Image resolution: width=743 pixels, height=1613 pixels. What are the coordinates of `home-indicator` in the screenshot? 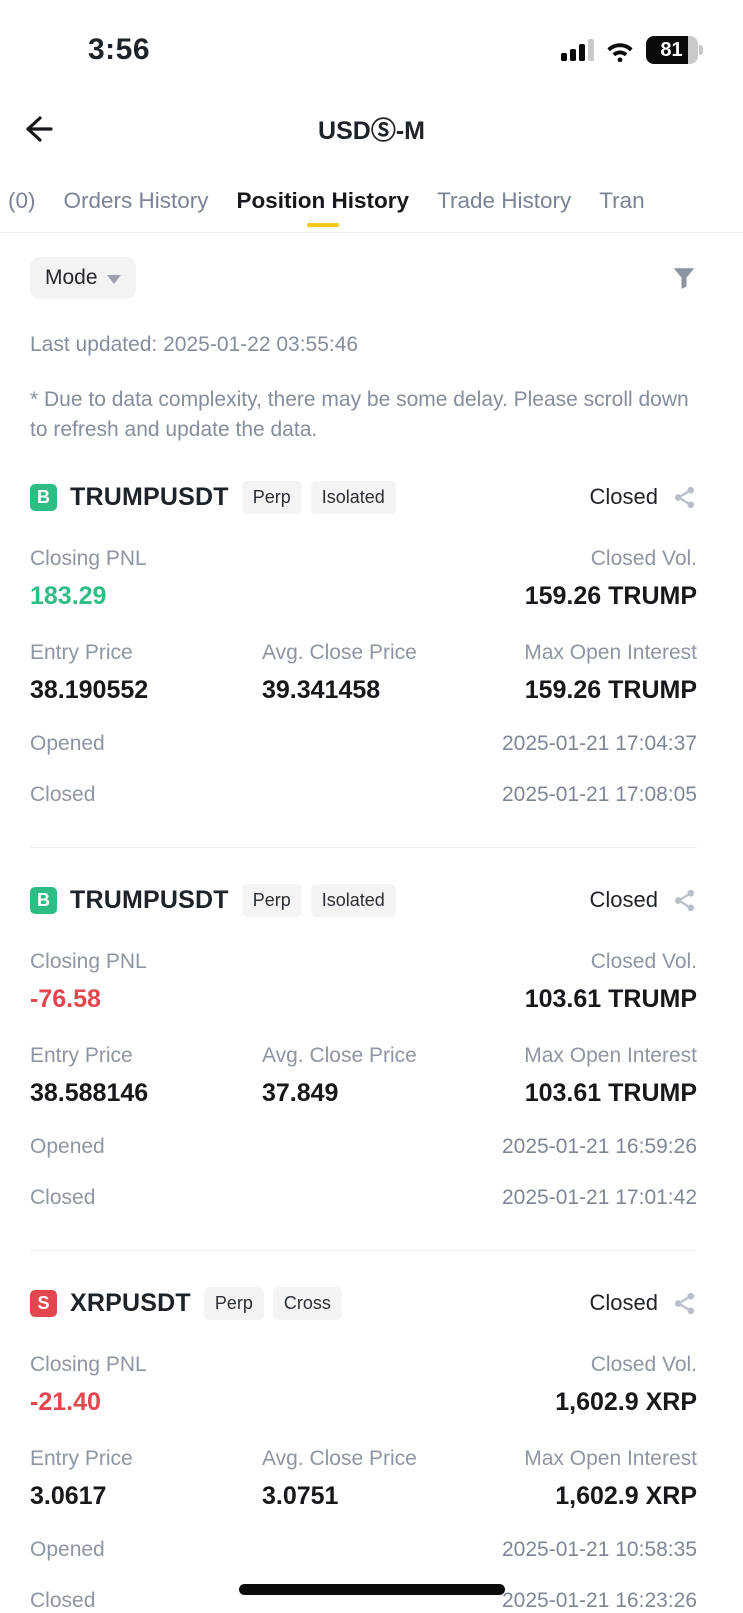 It's located at (371, 1589).